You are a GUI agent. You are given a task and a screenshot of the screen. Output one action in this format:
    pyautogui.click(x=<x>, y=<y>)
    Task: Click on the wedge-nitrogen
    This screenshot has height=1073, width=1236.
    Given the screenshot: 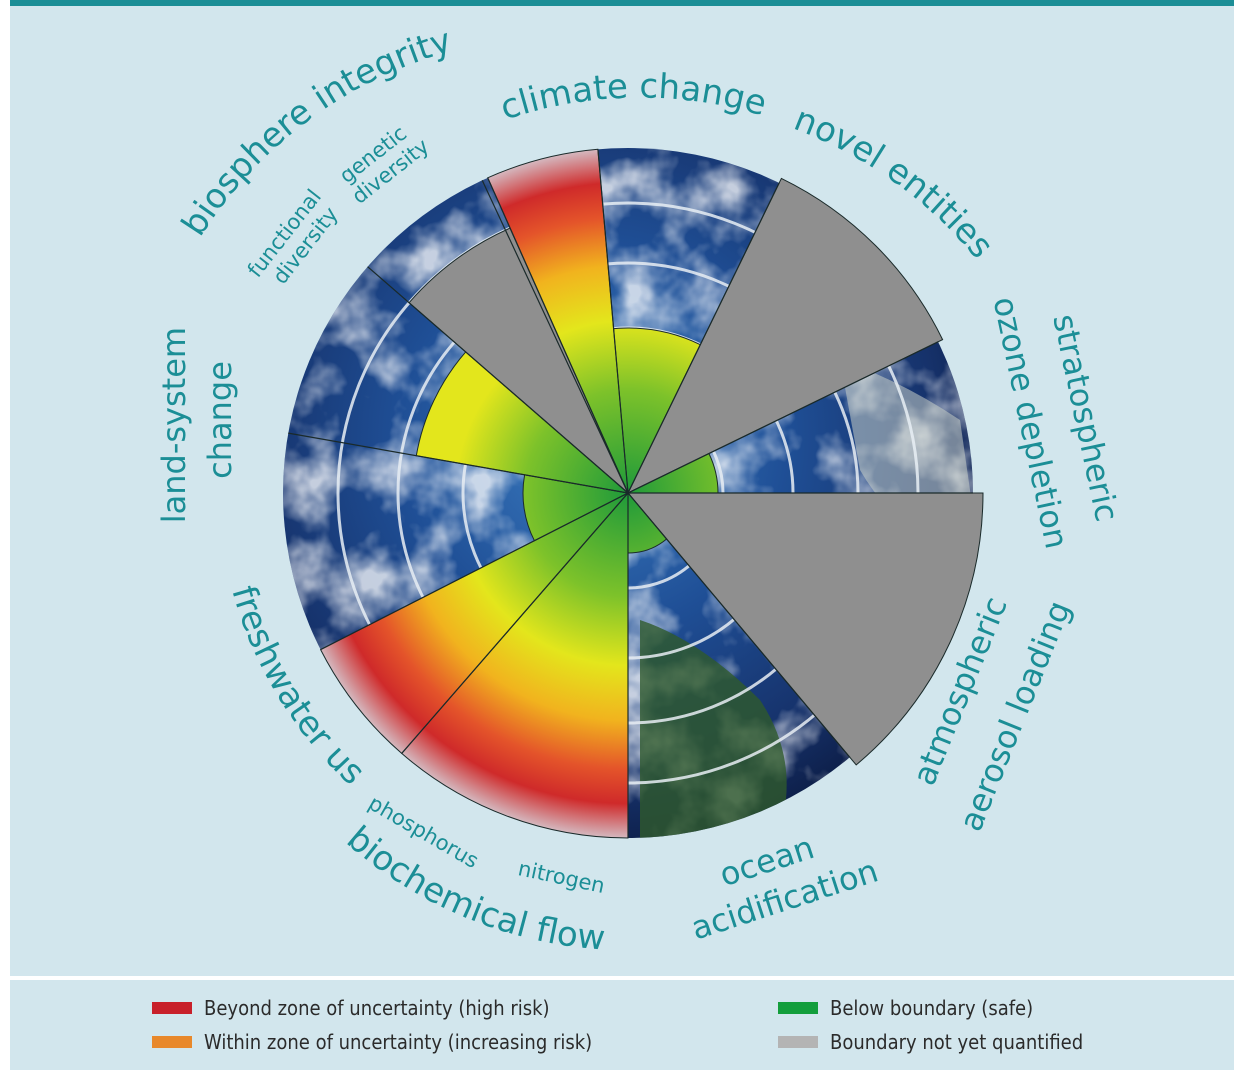 What is the action you would take?
    pyautogui.click(x=514, y=665)
    